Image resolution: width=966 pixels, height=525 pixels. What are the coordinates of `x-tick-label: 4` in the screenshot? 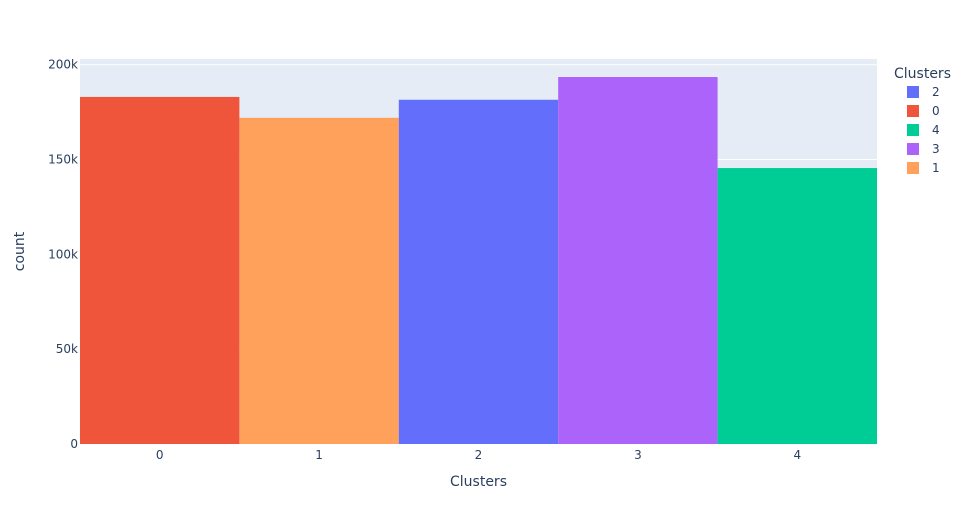 It's located at (797, 455).